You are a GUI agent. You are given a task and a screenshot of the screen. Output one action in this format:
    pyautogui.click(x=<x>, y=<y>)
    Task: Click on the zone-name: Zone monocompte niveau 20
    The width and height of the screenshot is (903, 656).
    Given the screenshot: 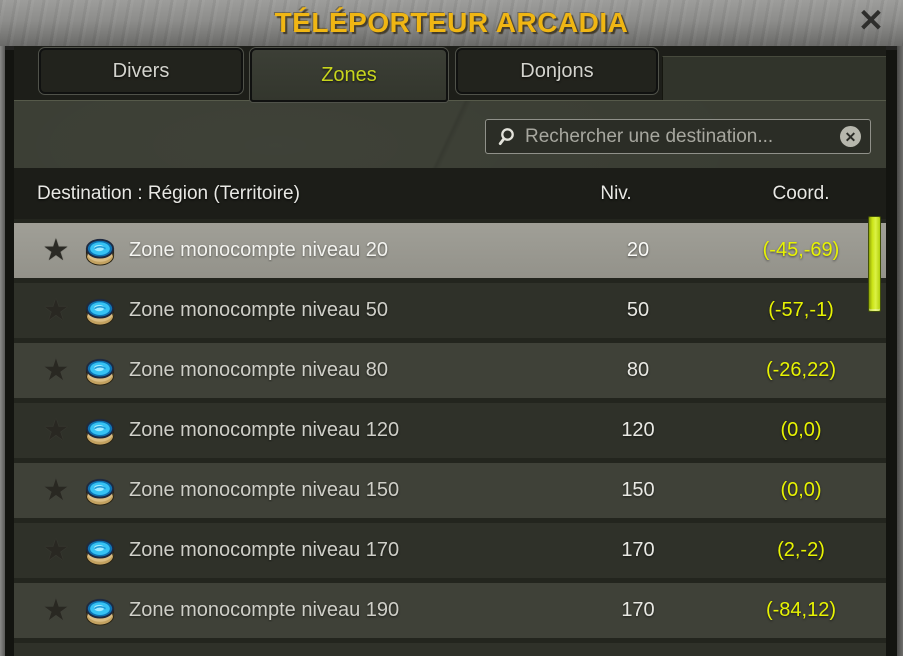 What is the action you would take?
    pyautogui.click(x=259, y=250)
    